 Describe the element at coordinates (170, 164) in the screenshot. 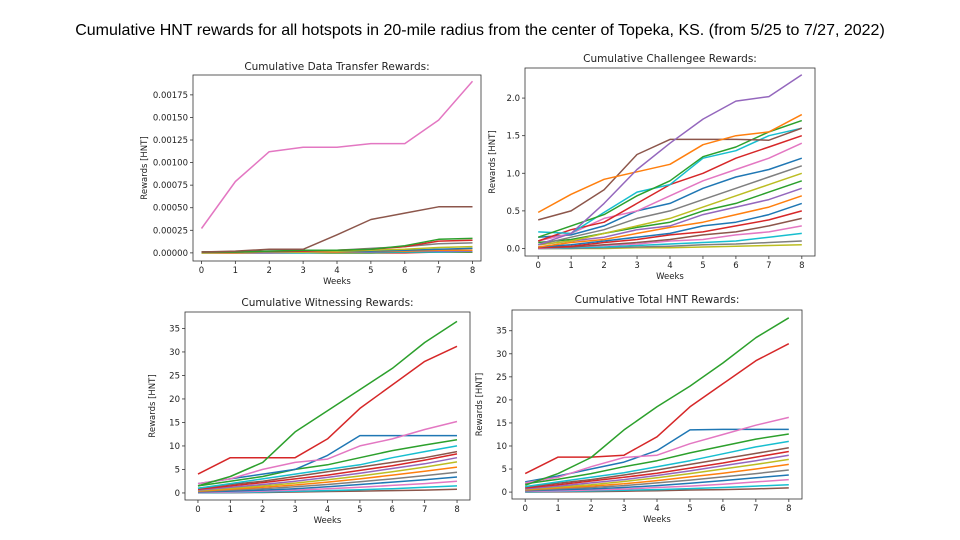

I see `y-tick-label: 0.00100` at that location.